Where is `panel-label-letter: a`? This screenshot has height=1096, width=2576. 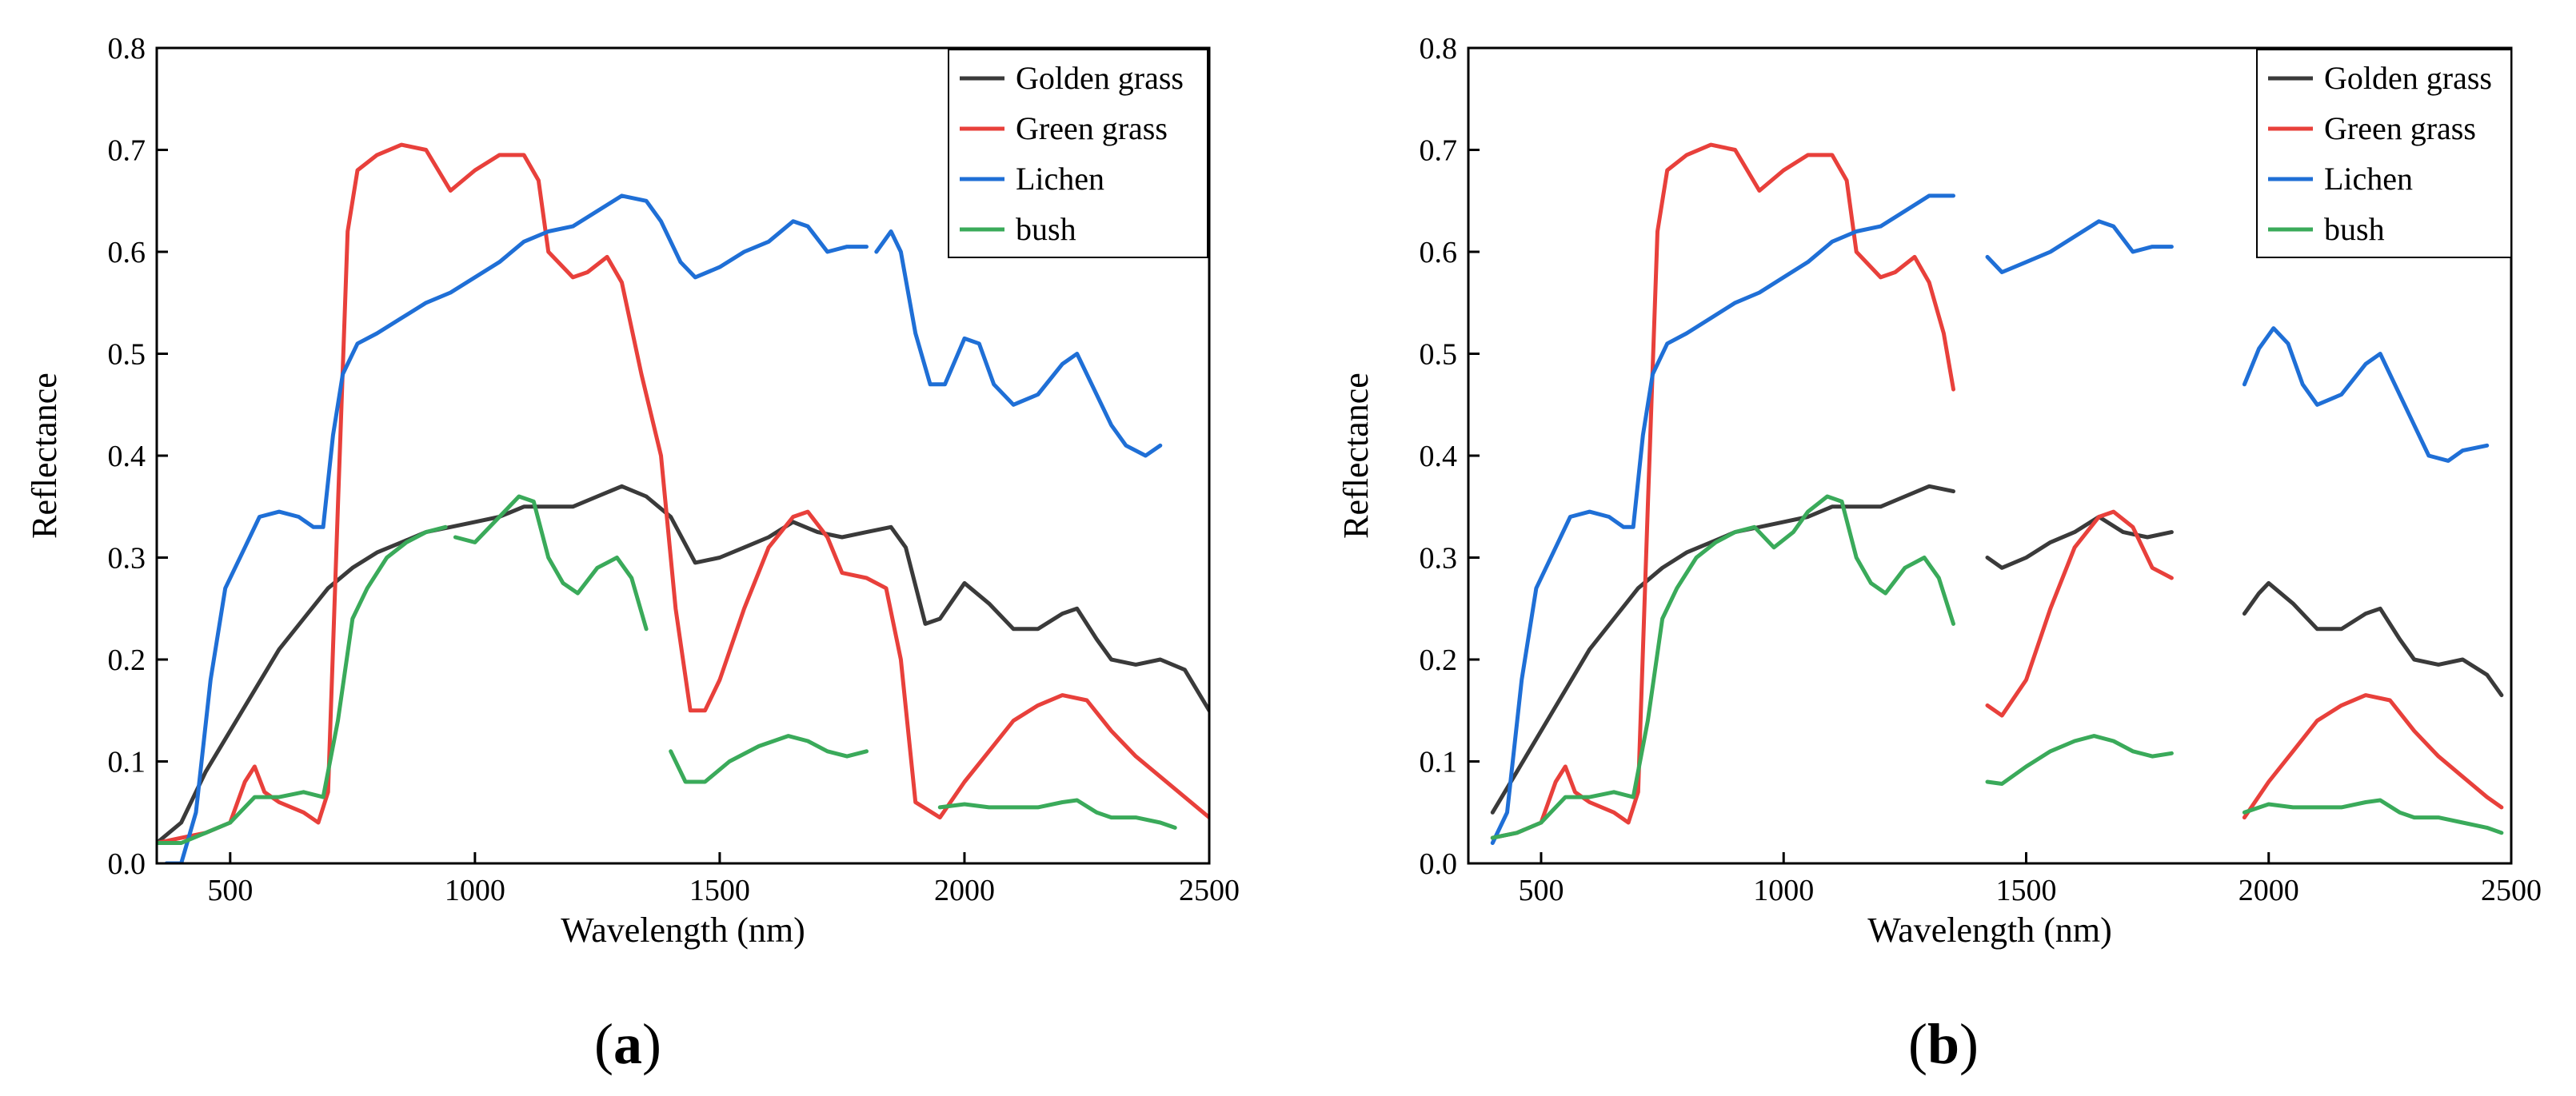 panel-label-letter: a is located at coordinates (627, 1044).